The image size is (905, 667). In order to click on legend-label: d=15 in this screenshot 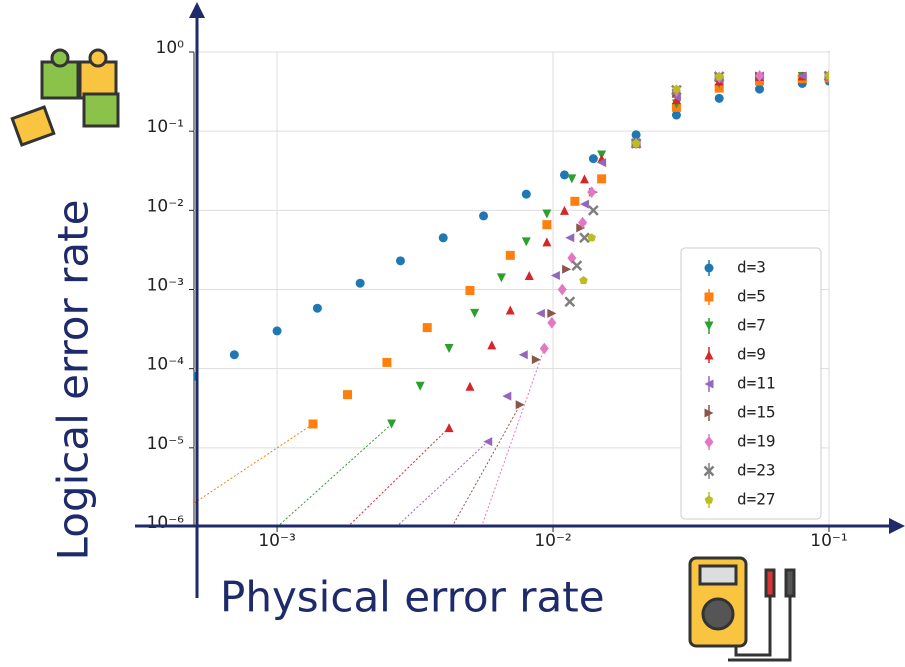, I will do `click(756, 412)`.